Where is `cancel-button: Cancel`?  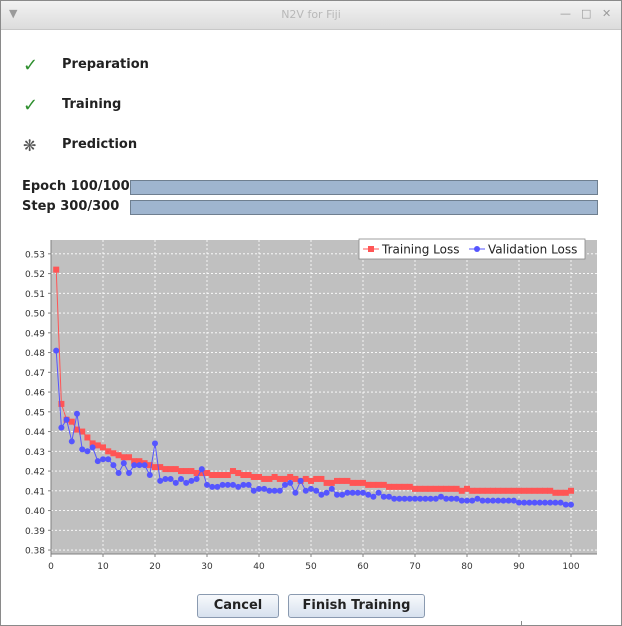
cancel-button: Cancel is located at coordinates (238, 606).